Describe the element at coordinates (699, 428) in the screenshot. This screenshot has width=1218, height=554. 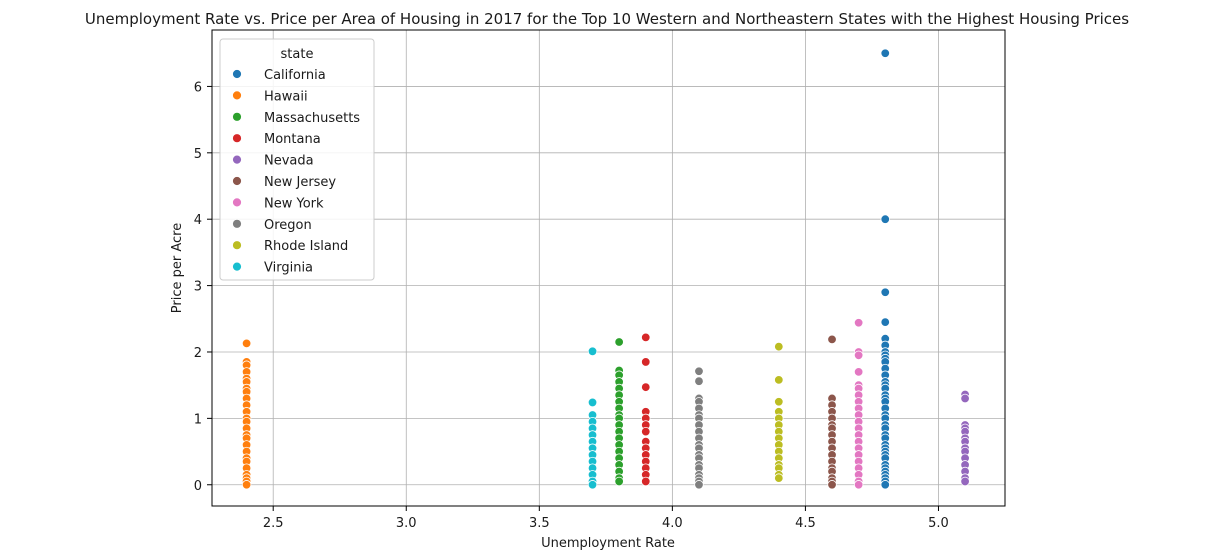
I see `series-oregon` at that location.